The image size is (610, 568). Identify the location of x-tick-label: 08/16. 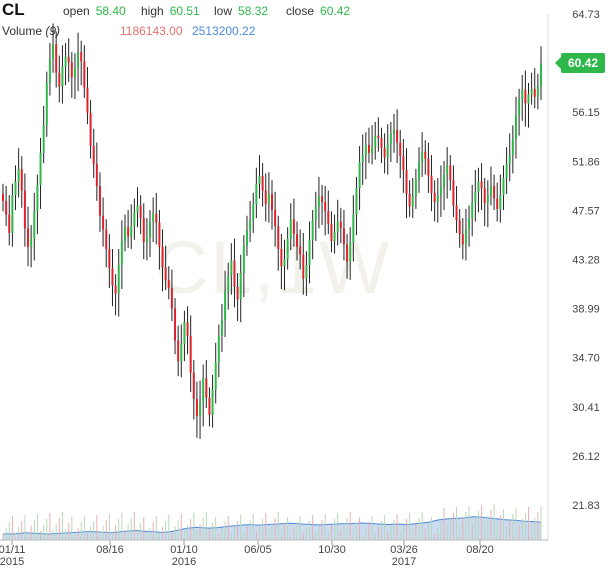
(110, 550).